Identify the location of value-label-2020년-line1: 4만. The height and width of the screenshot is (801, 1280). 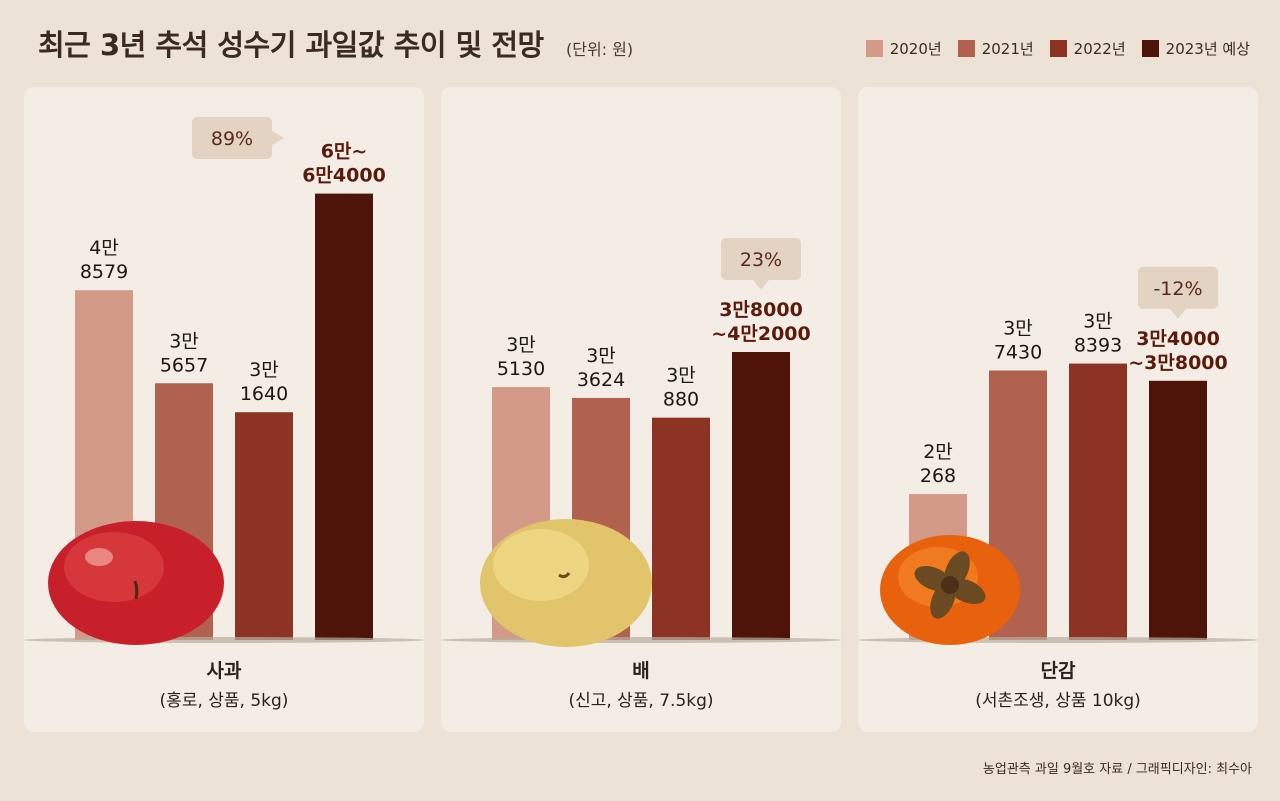
(104, 248).